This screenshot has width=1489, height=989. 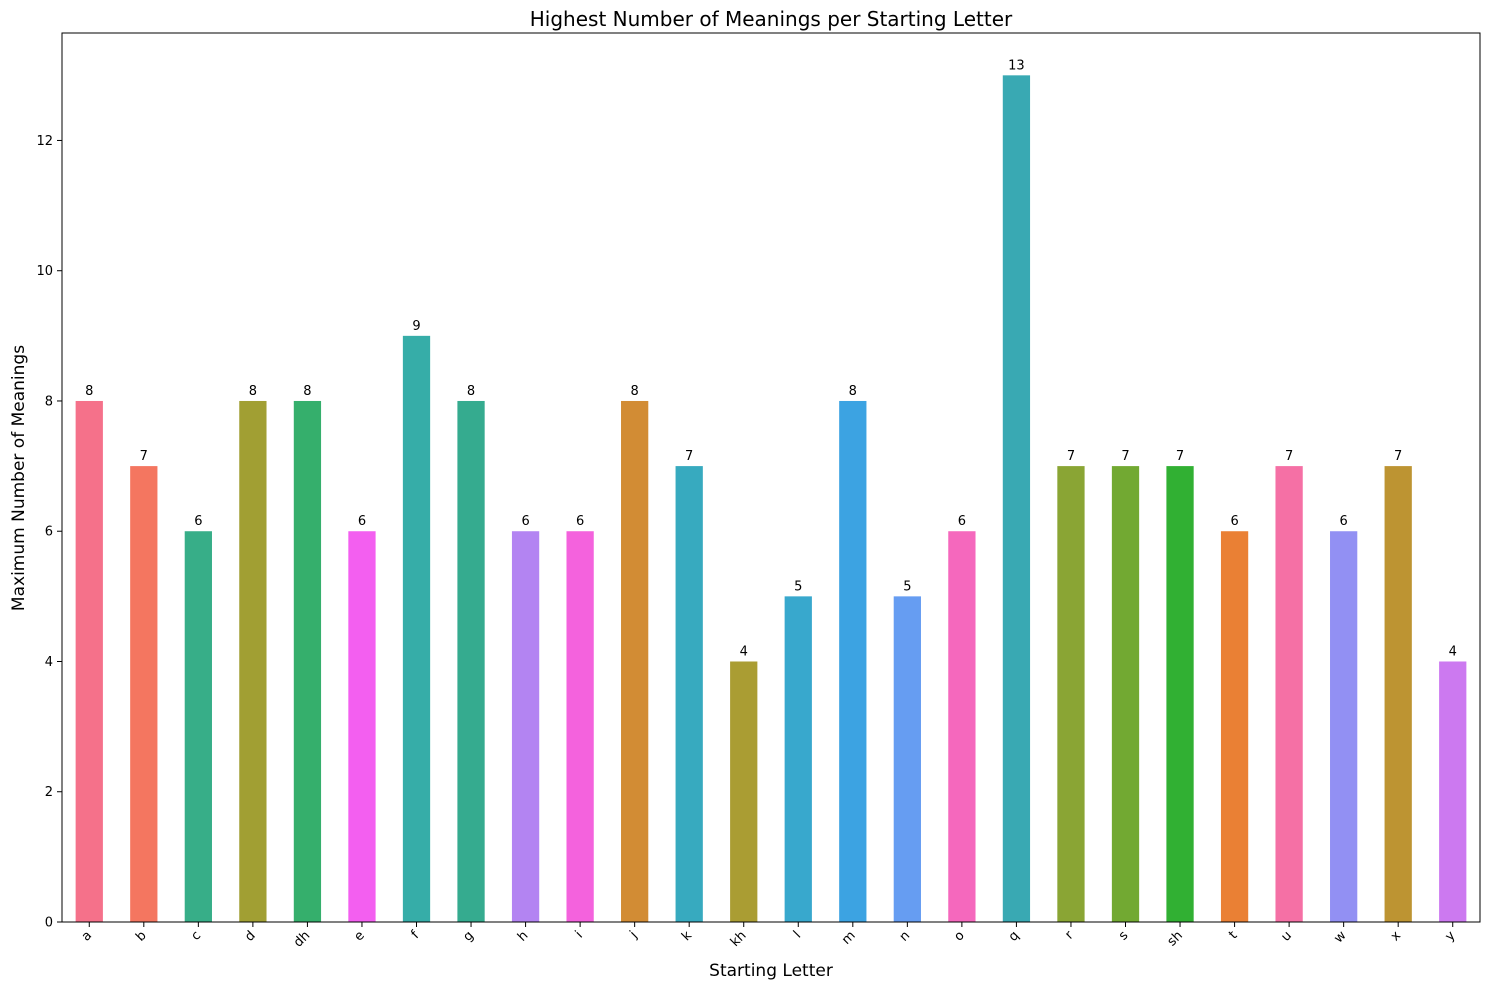 What do you see at coordinates (853, 661) in the screenshot?
I see `bar-m` at bounding box center [853, 661].